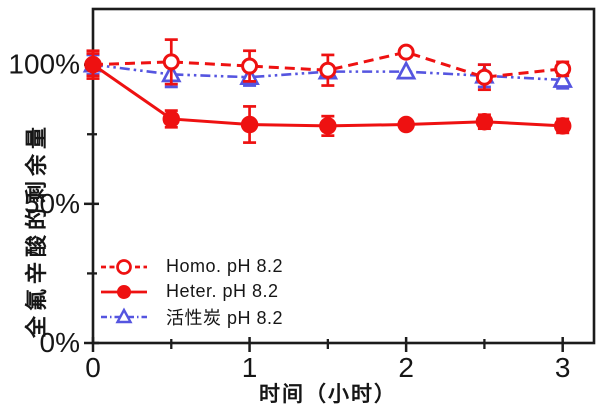  What do you see at coordinates (44, 64) in the screenshot?
I see `y-tick-label: 100%` at bounding box center [44, 64].